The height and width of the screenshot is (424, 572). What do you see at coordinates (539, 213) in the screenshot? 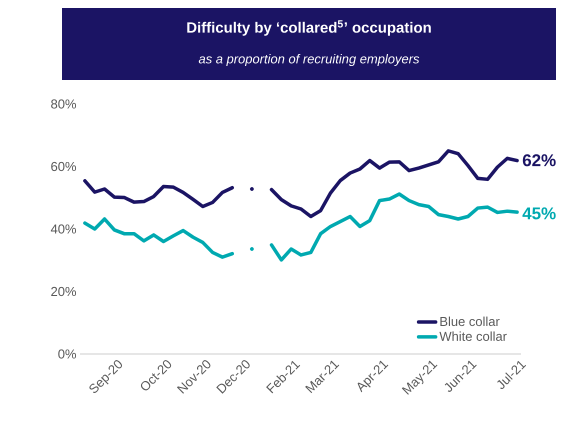
I see `annotation: 45%` at bounding box center [539, 213].